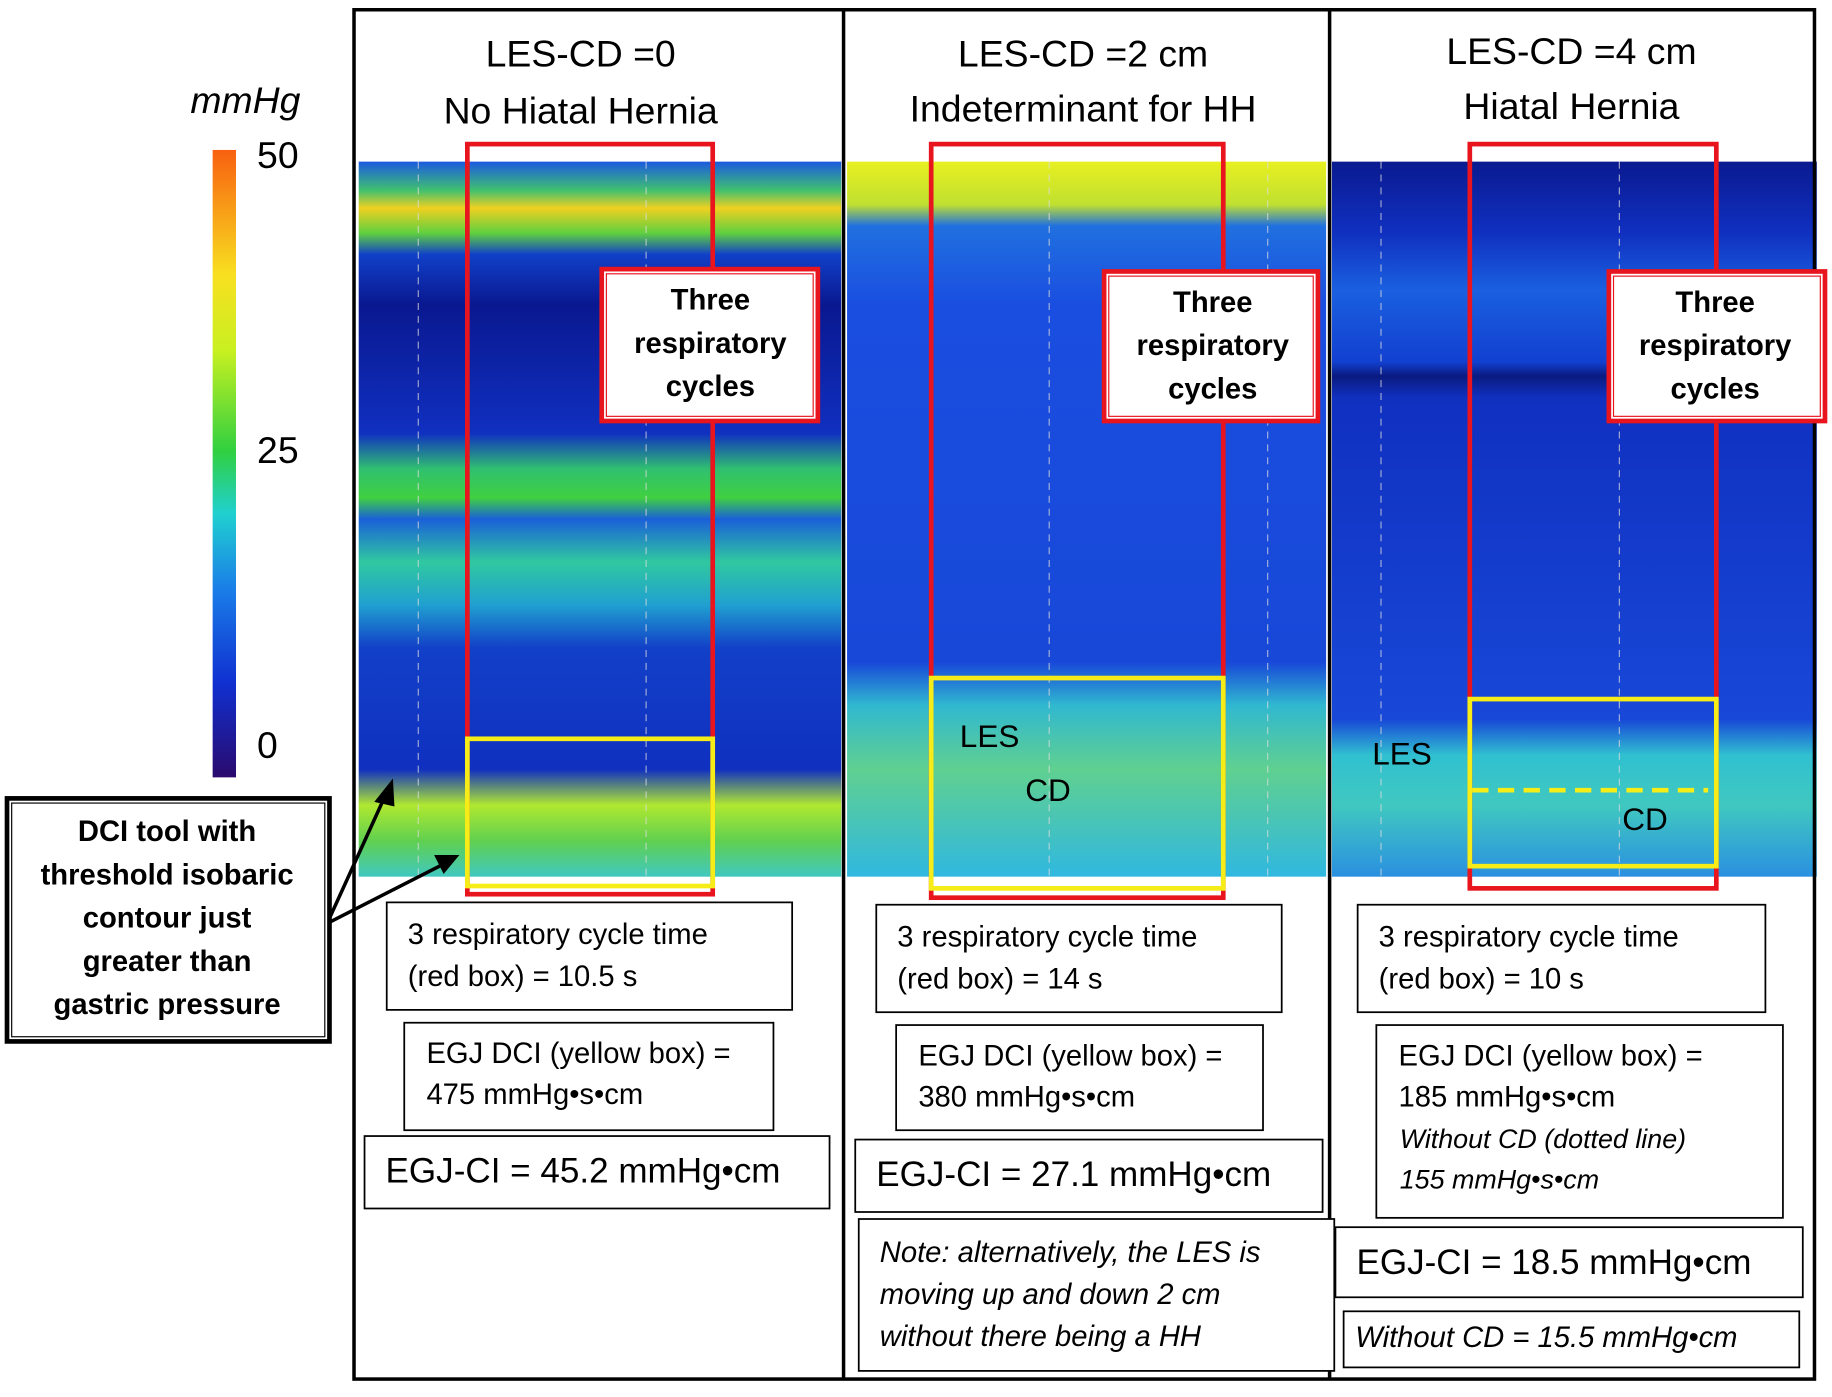 This screenshot has width=1832, height=1397. What do you see at coordinates (1026, 1097) in the screenshot?
I see `dci: 380 mmHg•s•cm` at bounding box center [1026, 1097].